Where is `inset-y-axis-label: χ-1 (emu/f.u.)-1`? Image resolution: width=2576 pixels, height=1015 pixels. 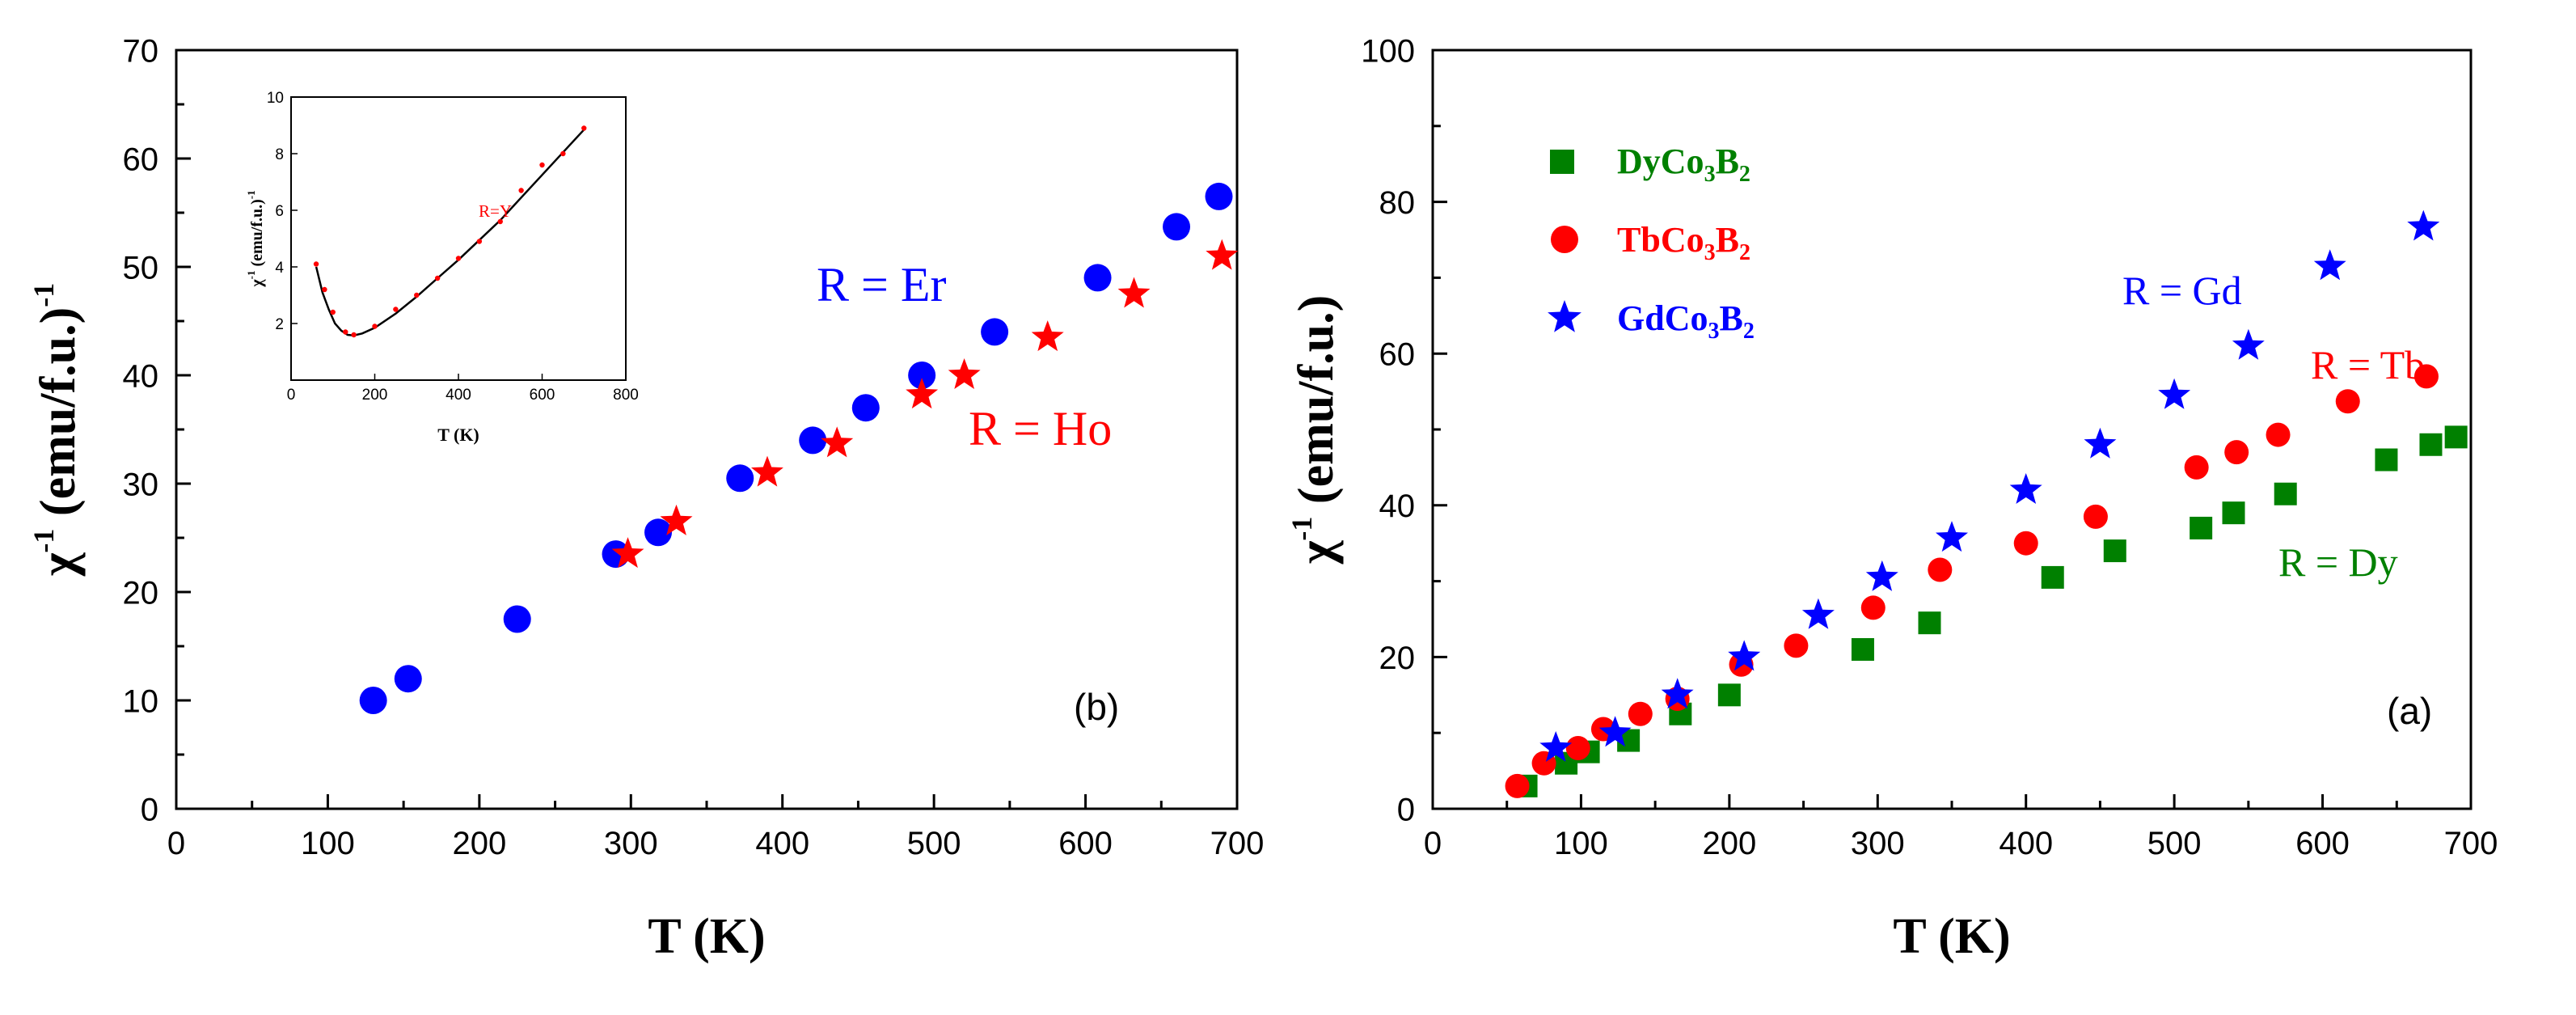 inset-y-axis-label: χ-1 (emu/f.u.)-1 is located at coordinates (256, 238).